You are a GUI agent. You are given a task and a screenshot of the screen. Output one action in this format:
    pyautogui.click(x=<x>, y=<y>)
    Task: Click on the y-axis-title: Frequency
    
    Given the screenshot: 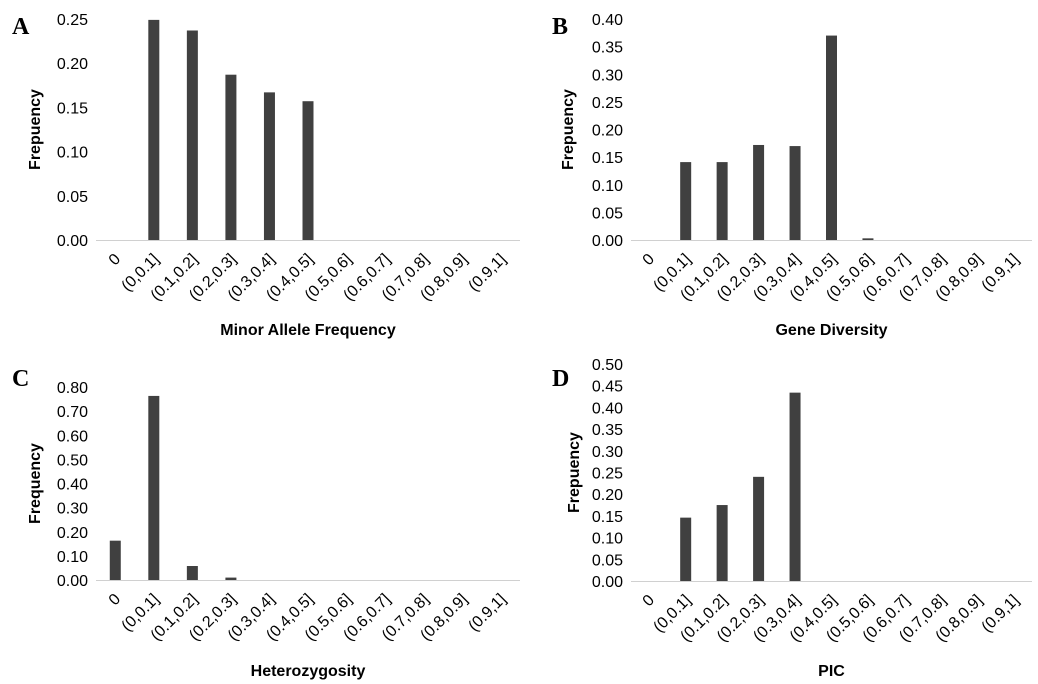 What is the action you would take?
    pyautogui.click(x=35, y=483)
    